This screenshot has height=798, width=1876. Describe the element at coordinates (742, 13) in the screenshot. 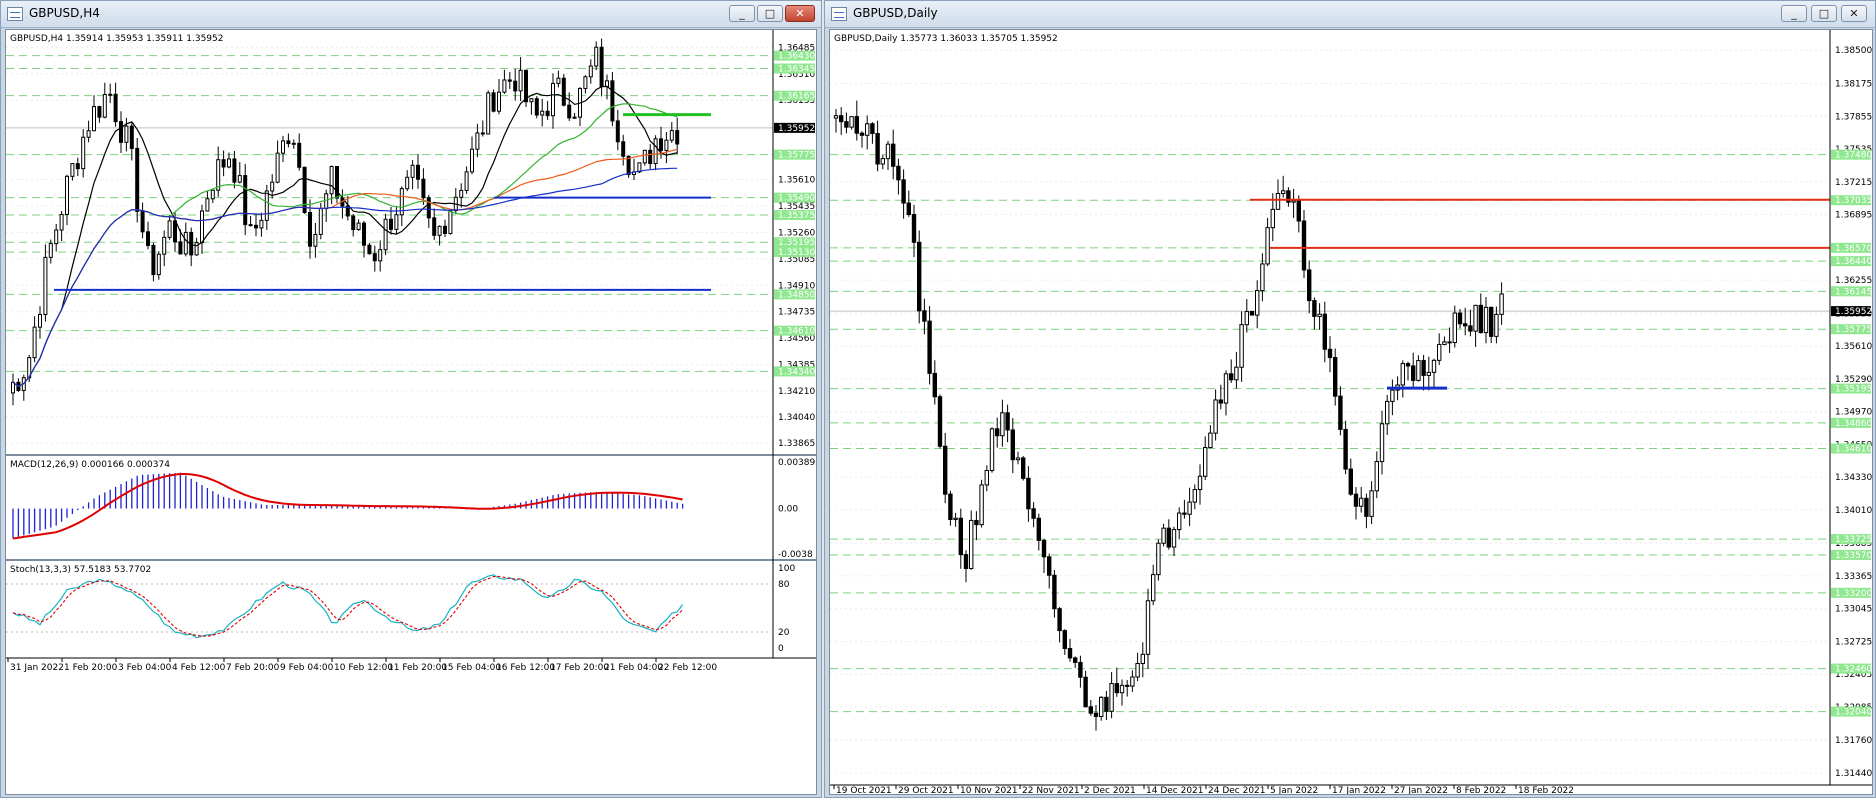

I see `h4-minimize-button: _` at that location.